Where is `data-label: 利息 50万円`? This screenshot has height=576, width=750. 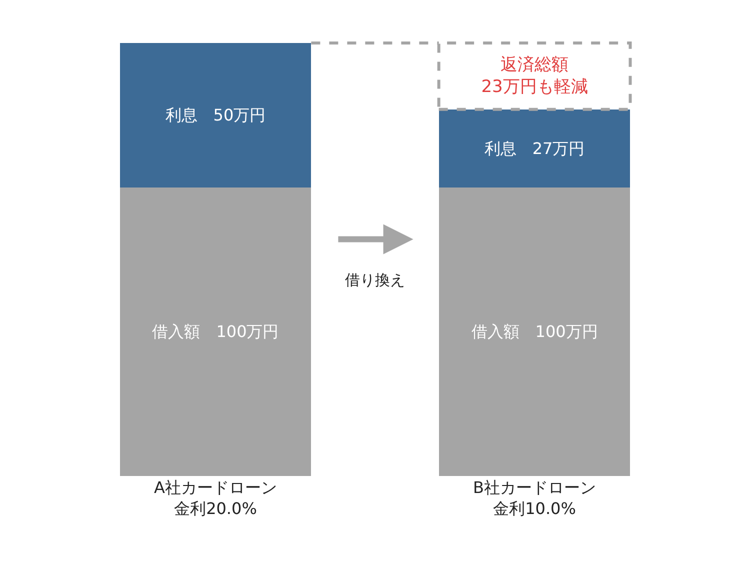
data-label: 利息 50万円 is located at coordinates (215, 115).